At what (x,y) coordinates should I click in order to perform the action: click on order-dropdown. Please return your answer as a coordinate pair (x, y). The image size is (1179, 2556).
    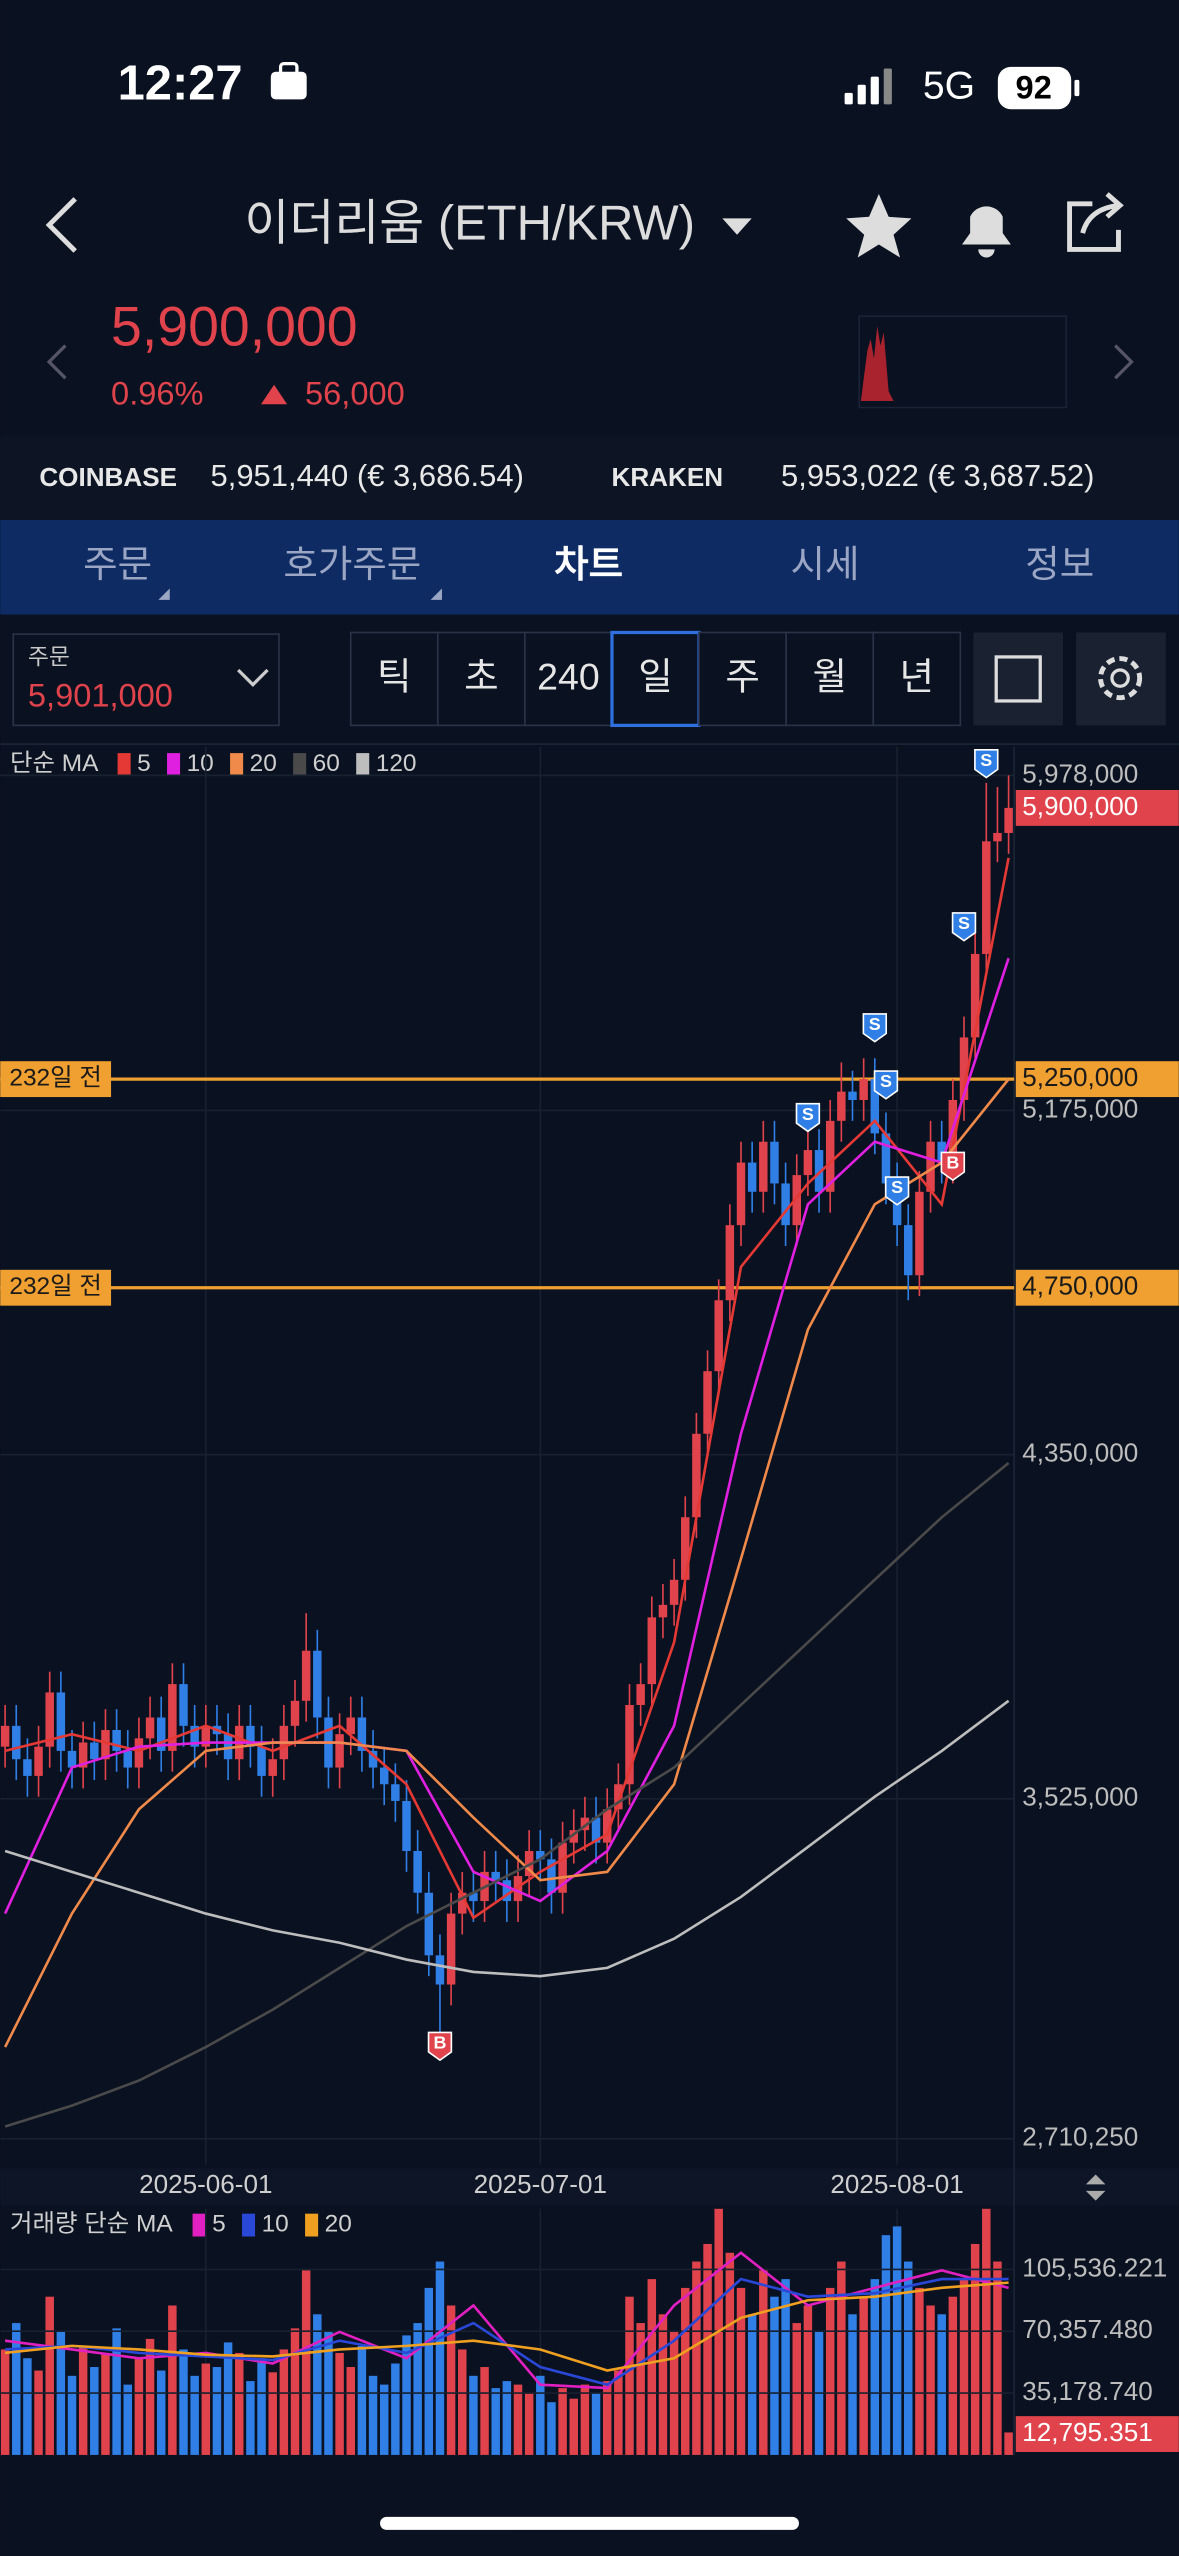
    Looking at the image, I should click on (253, 677).